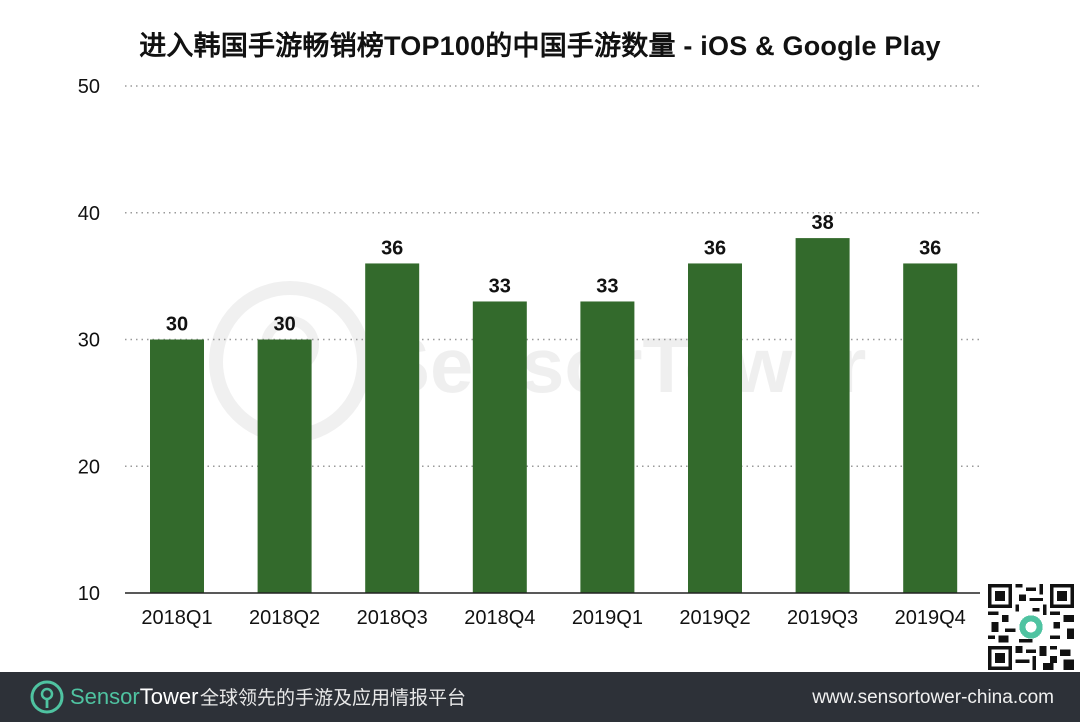  Describe the element at coordinates (89, 467) in the screenshot. I see `y-tick-label: 20` at that location.